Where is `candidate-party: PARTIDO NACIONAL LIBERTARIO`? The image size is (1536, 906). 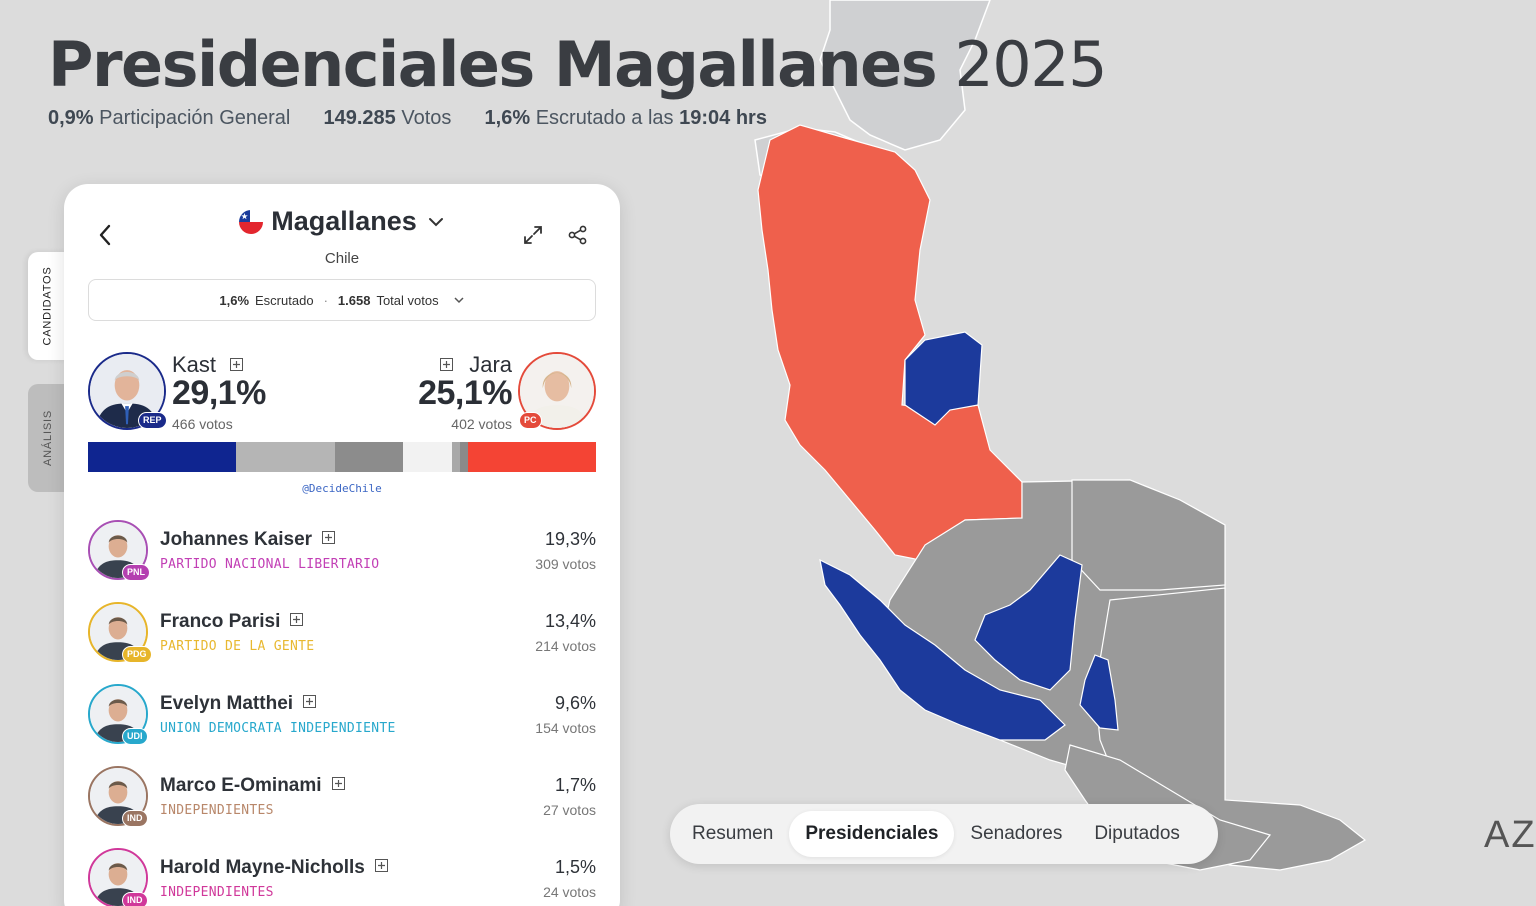
candidate-party: PARTIDO NACIONAL LIBERTARIO is located at coordinates (270, 564).